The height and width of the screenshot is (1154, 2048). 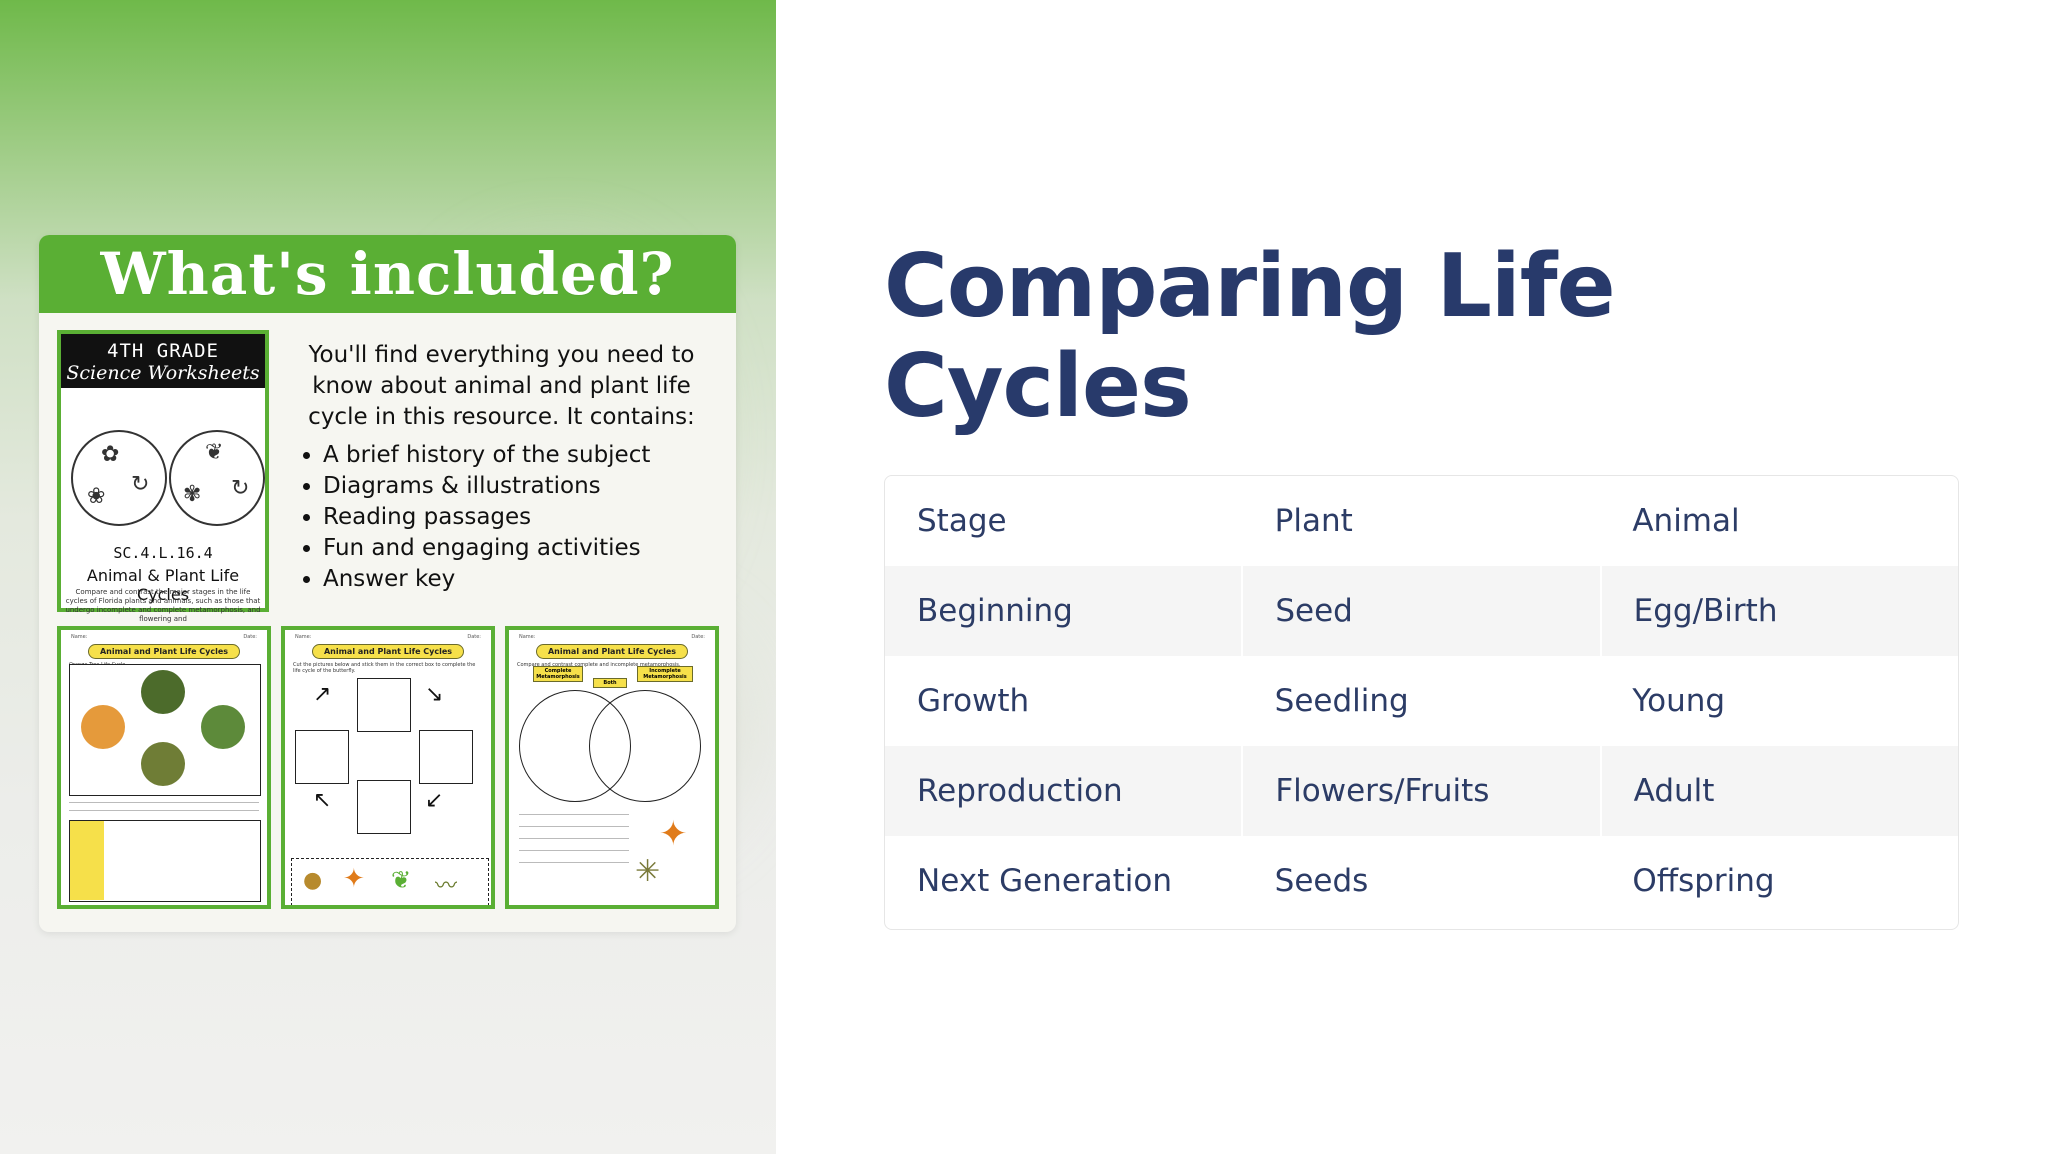 I want to click on cover-standard-code: SC.4.L.16.4, so click(x=163, y=553).